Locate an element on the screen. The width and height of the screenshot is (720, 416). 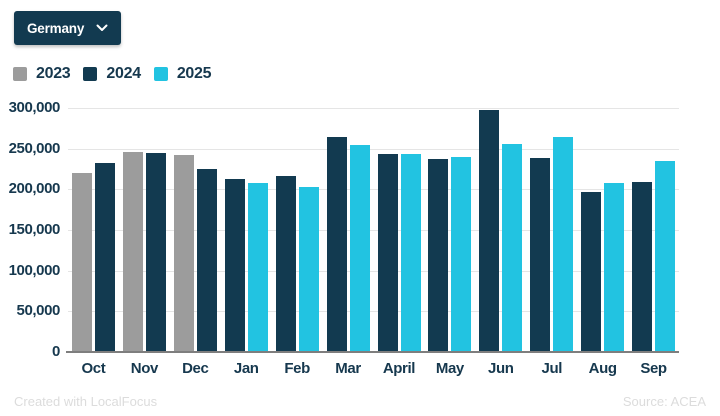
country-dropdown: Germany is located at coordinates (68, 28).